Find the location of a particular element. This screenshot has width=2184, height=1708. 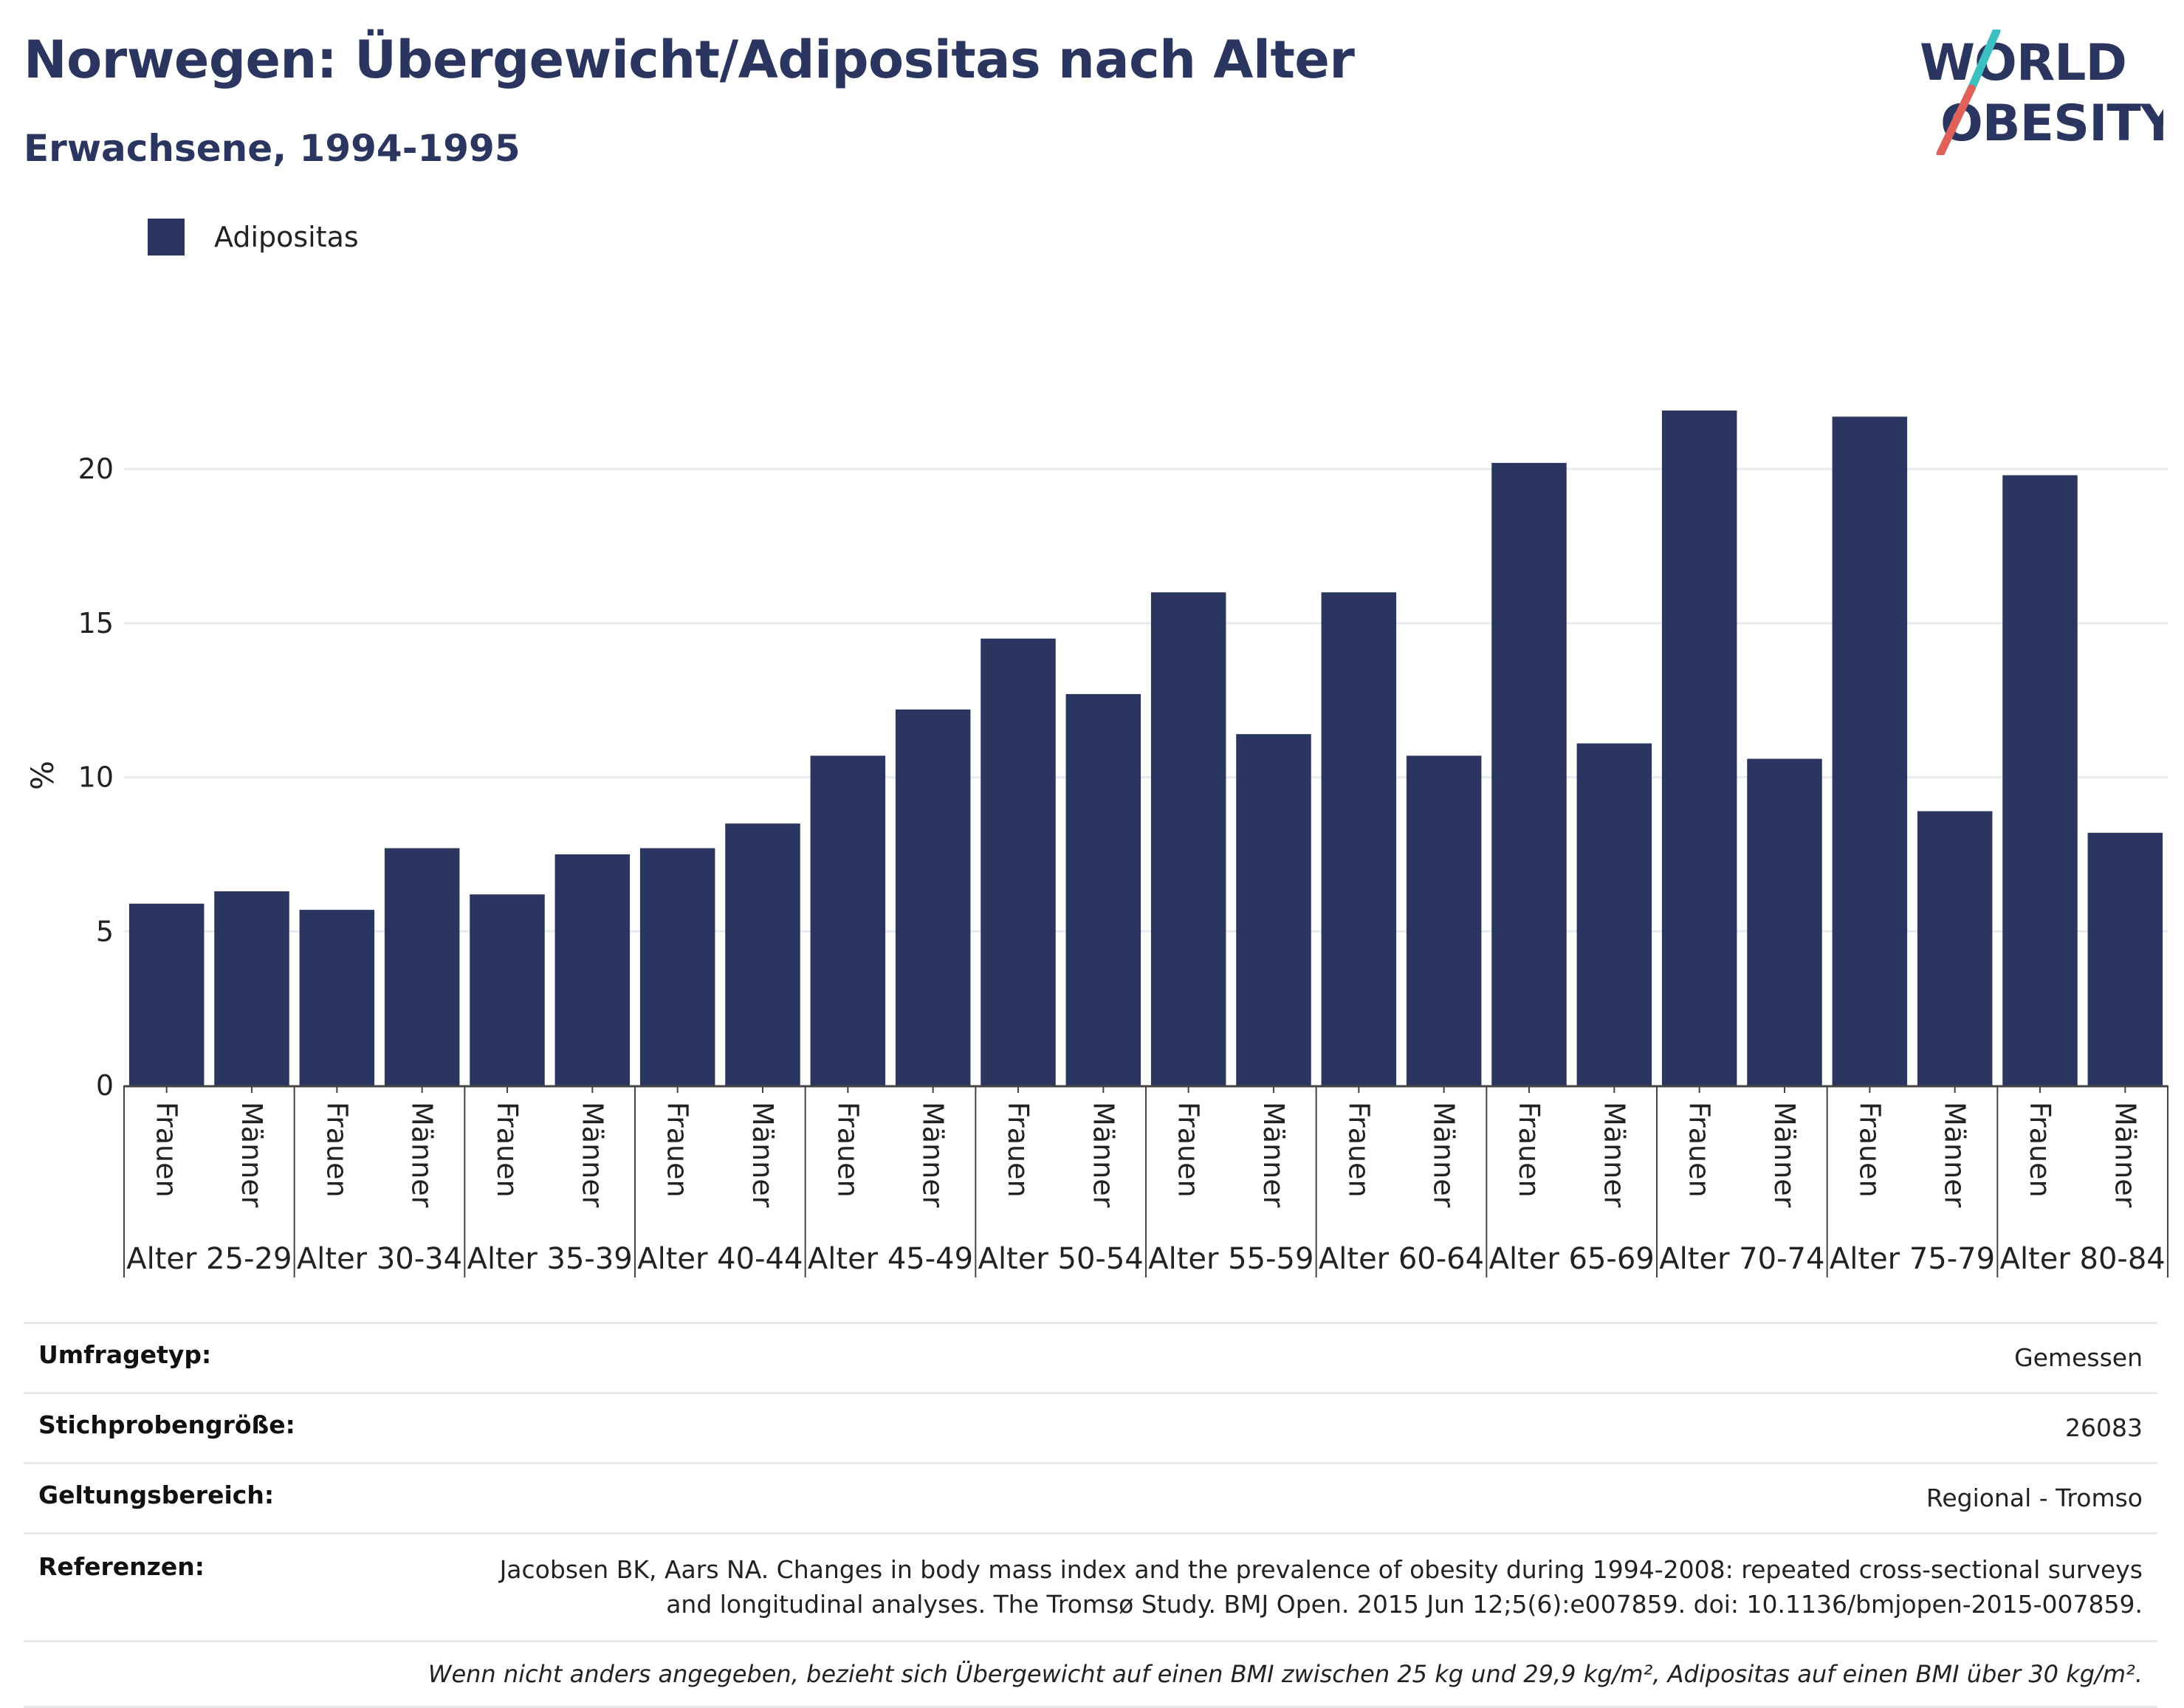

info-key: Stichprobengröße: is located at coordinates (167, 1425).